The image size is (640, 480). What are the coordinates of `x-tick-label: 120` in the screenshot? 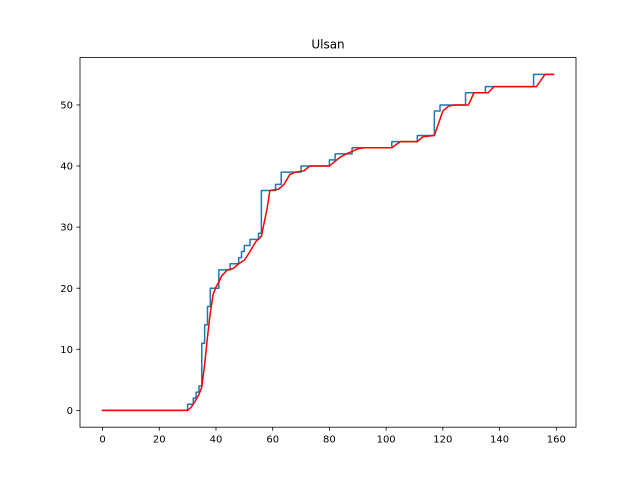 It's located at (442, 440).